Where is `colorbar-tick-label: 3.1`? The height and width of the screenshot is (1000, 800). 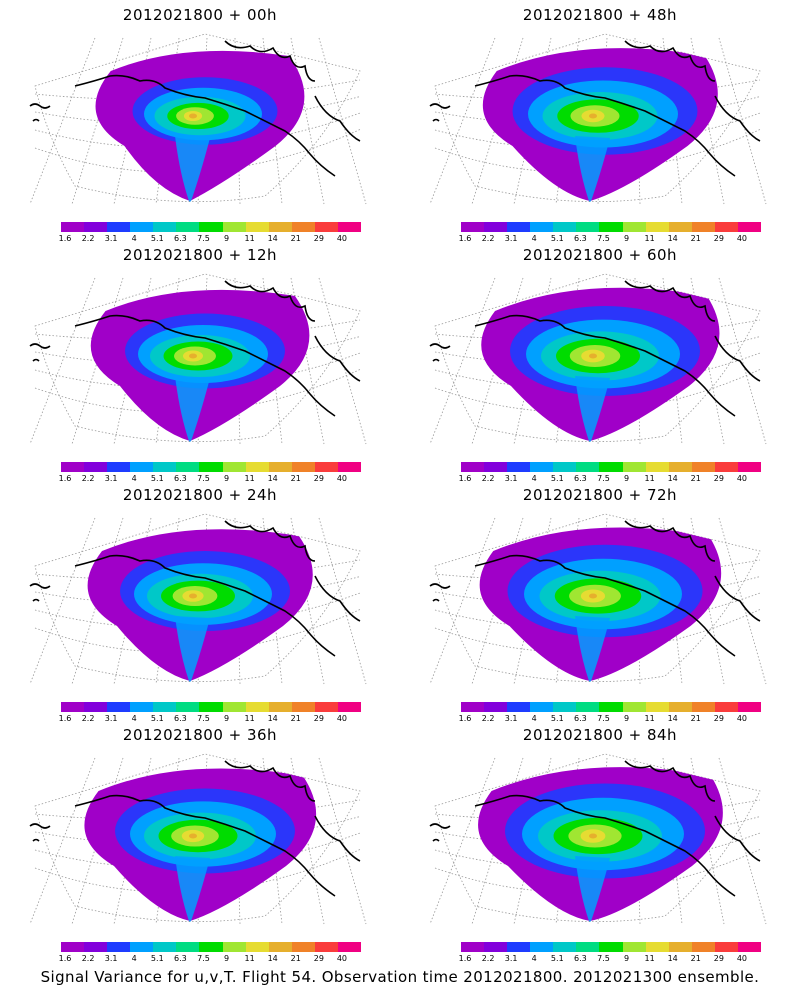 colorbar-tick-label: 3.1 is located at coordinates (111, 478).